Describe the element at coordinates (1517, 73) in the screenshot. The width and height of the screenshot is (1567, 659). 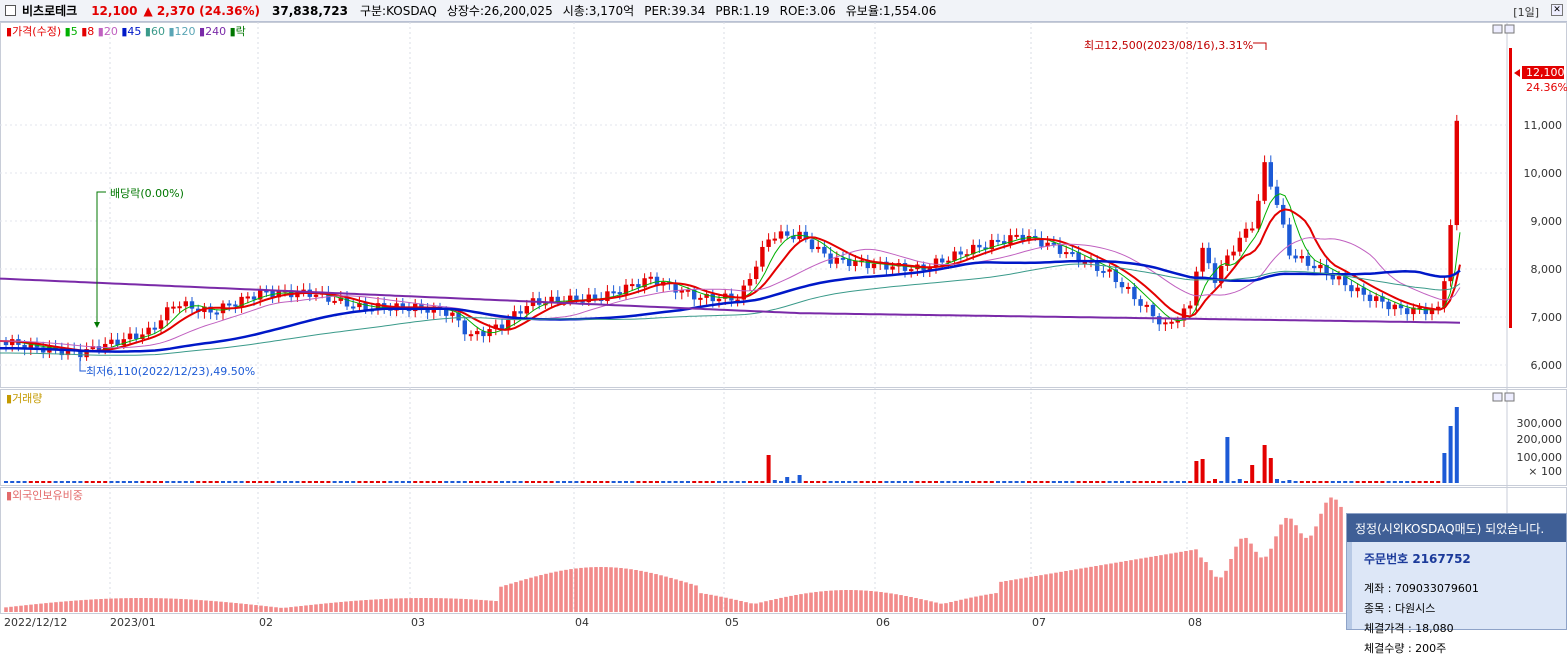
I see `last-price-marker` at that location.